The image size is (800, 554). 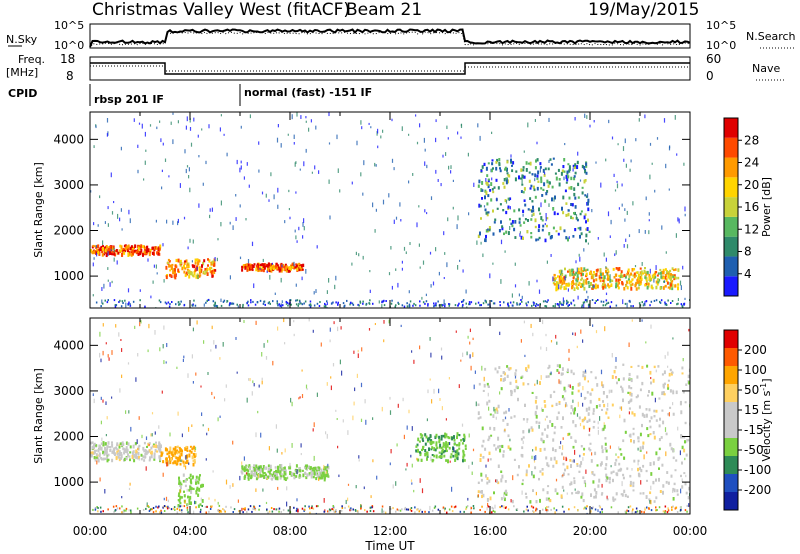 I want to click on velocity-feature-3-mark, so click(x=250, y=469).